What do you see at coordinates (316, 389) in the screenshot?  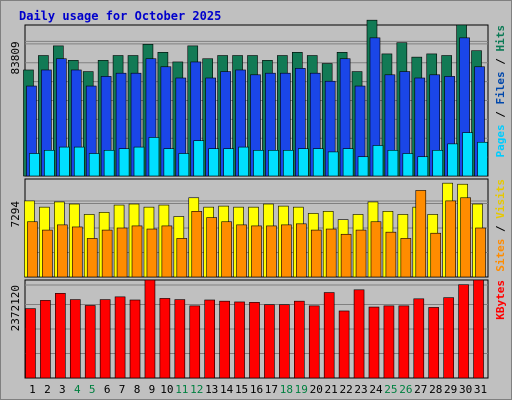 I see `x-tick-label-day-20: 20` at bounding box center [316, 389].